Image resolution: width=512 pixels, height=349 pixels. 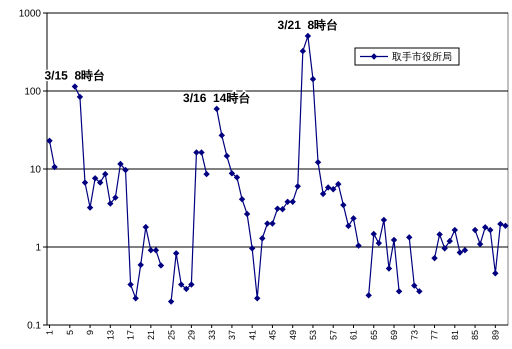 I want to click on x-tick-label: 37, so click(x=232, y=335).